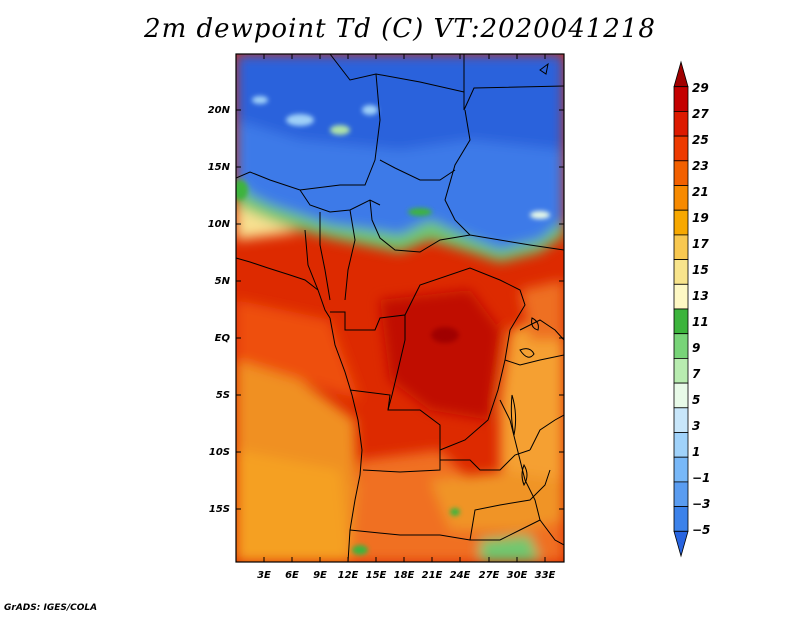  Describe the element at coordinates (320, 575) in the screenshot. I see `lon-tick-label: 9E` at that location.